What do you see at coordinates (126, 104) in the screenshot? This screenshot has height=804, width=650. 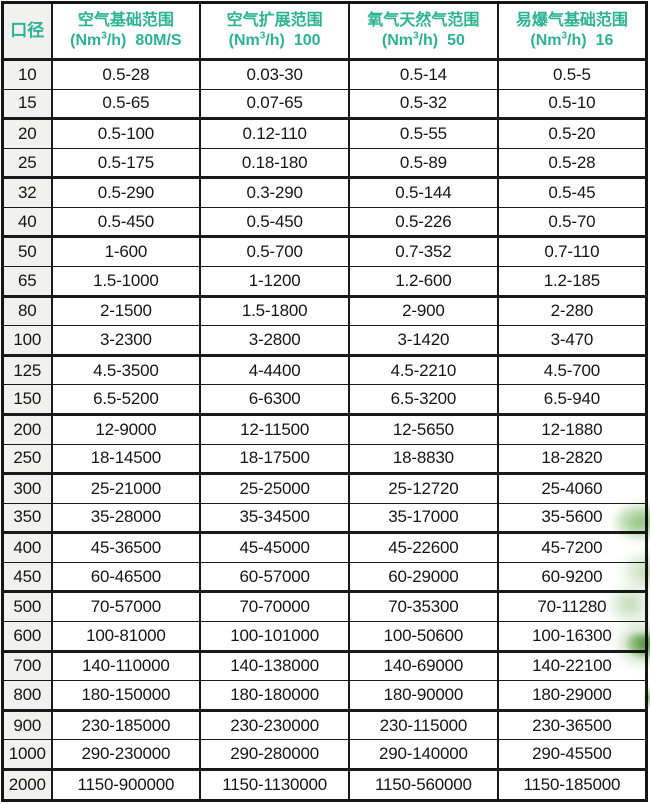 I see `range-cell: 0.5-65` at bounding box center [126, 104].